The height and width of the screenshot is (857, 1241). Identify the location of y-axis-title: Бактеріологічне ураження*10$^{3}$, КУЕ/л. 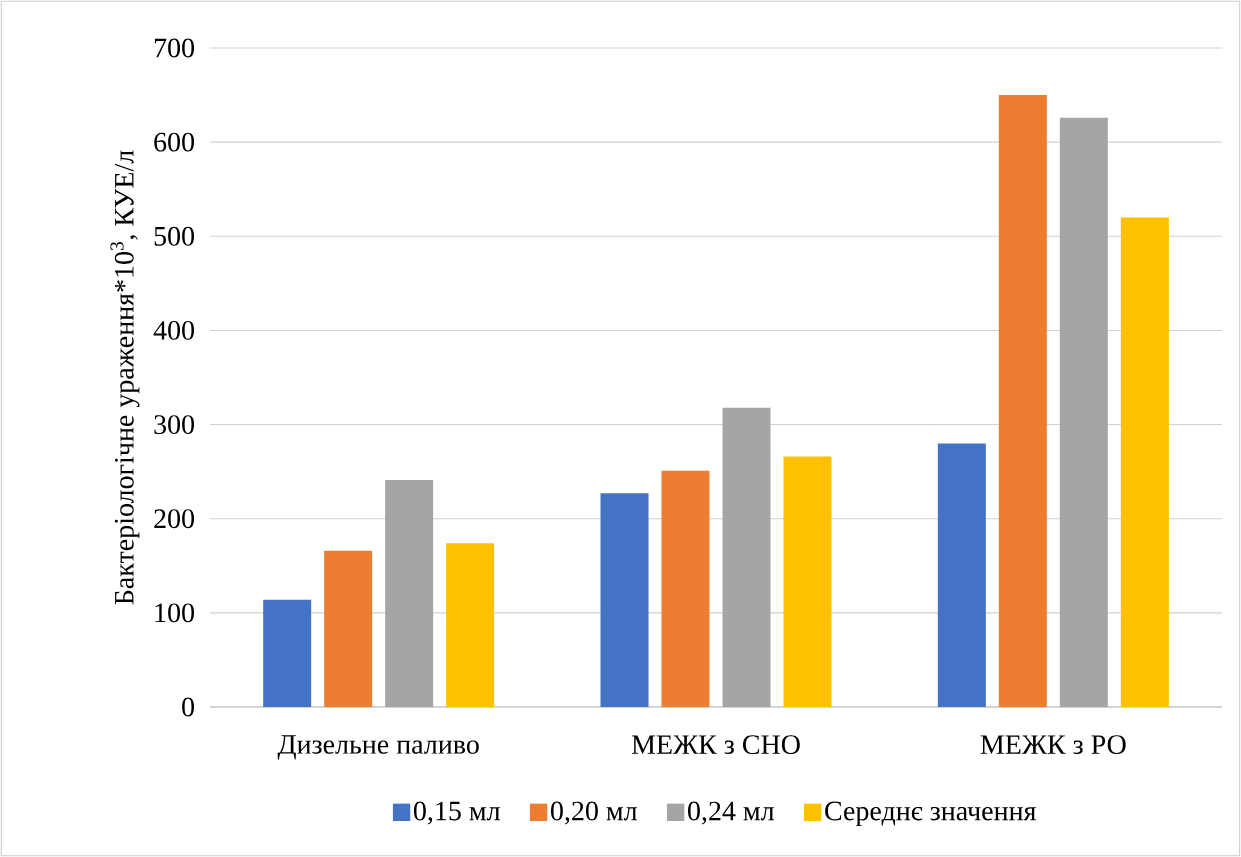
(125, 377).